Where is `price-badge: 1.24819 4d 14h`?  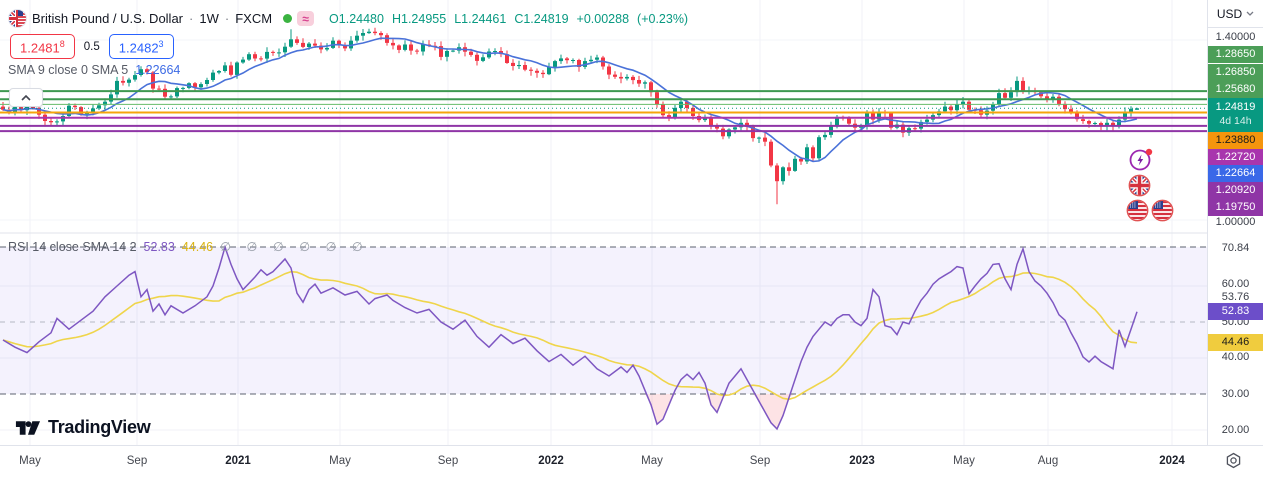
price-badge: 1.24819 4d 14h is located at coordinates (1235, 115).